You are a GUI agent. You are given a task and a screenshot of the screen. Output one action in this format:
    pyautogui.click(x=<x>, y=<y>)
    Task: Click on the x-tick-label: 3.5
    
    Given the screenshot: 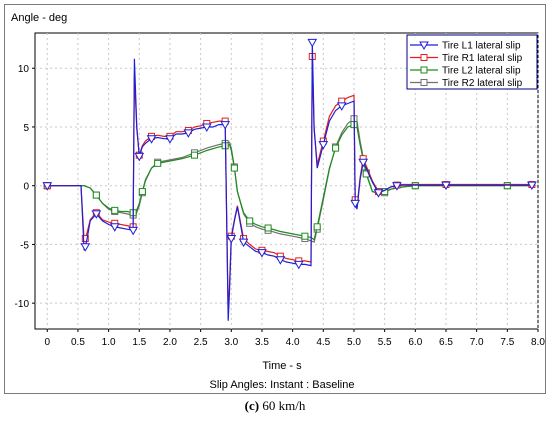 What is the action you would take?
    pyautogui.click(x=262, y=342)
    